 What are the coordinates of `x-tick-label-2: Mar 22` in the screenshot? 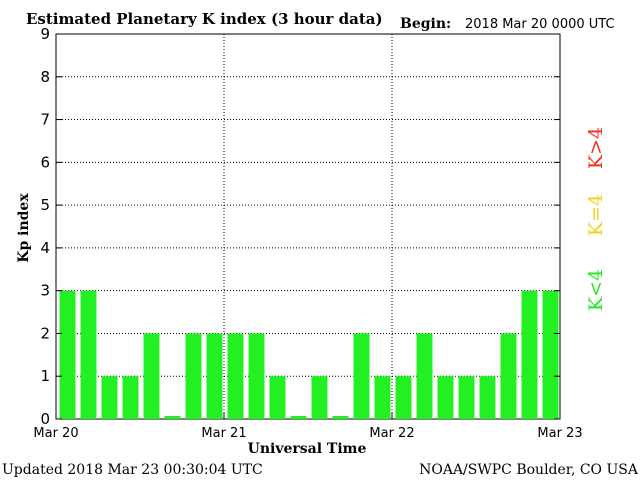 It's located at (391, 433).